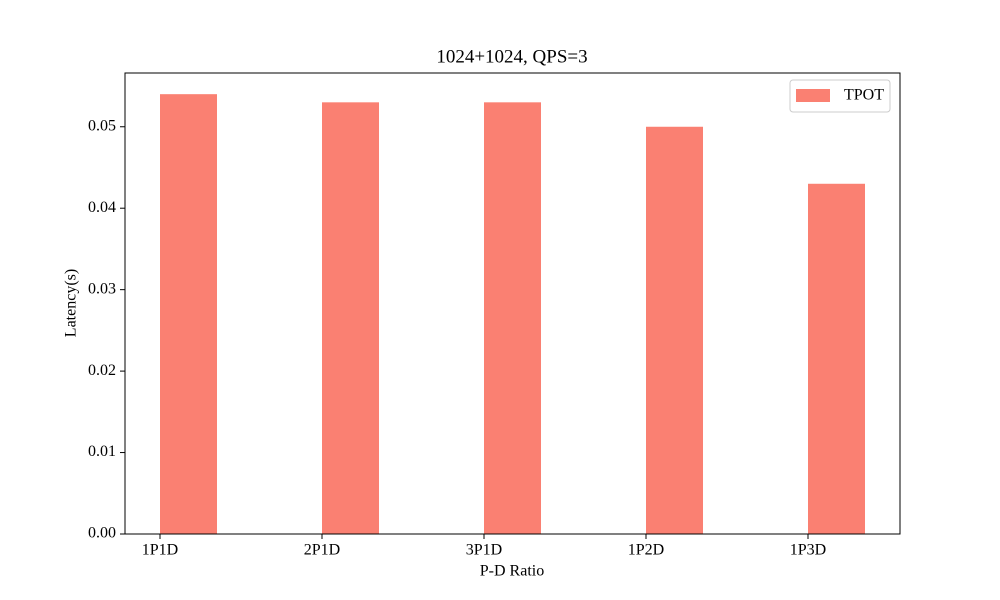 Image resolution: width=1000 pixels, height=600 pixels. Describe the element at coordinates (512, 571) in the screenshot. I see `x-axis-label: P-D Ratio` at that location.